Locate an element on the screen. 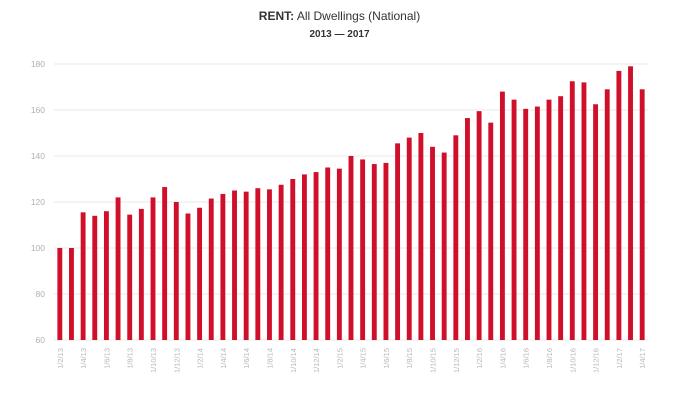  y-axis-labels: 60 80 100 120 140 160 180 is located at coordinates (38, 202).